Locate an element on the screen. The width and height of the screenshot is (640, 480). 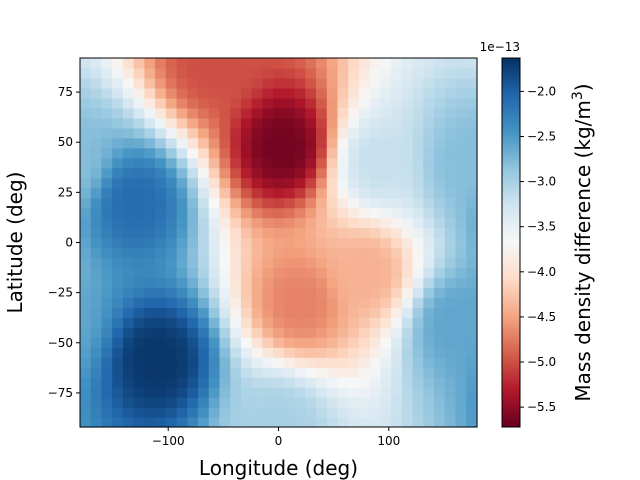
colorbar-tick-label: −3.5 is located at coordinates (541, 227).